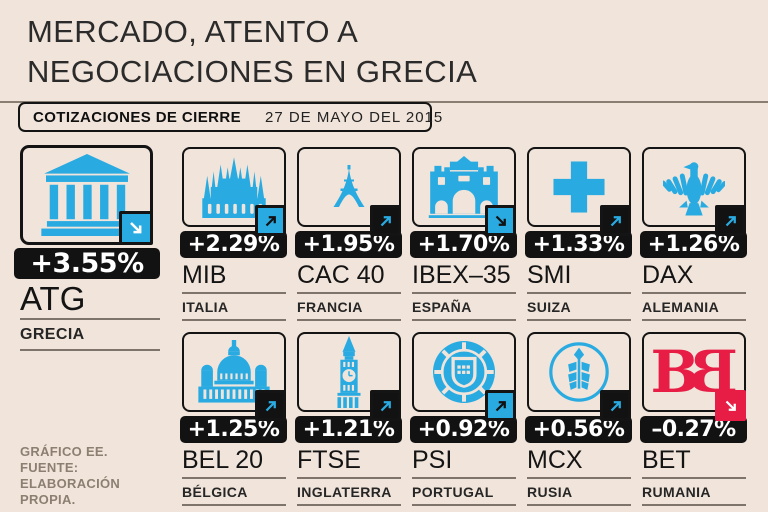  What do you see at coordinates (233, 234) in the screenshot?
I see `index-card-mib: +2.29% MIB ITALIA` at bounding box center [233, 234].